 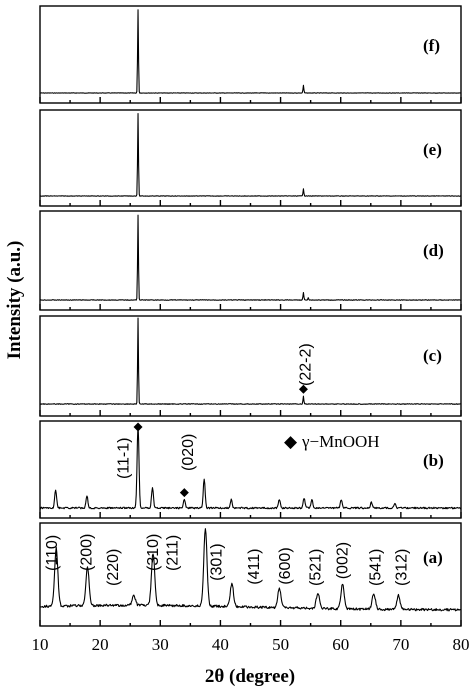 What do you see at coordinates (250, 361) in the screenshot?
I see `pattern-line-c` at bounding box center [250, 361].